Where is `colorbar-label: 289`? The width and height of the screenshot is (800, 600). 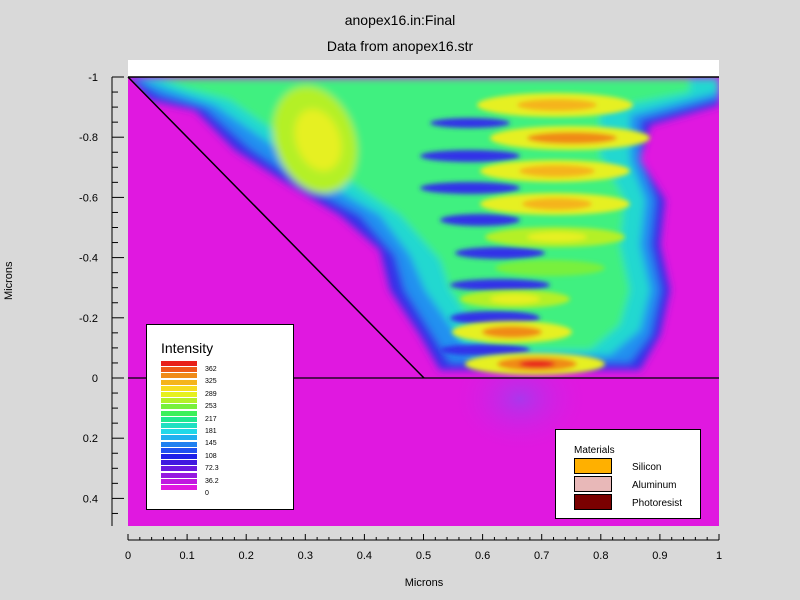 colorbar-label: 289 is located at coordinates (211, 394).